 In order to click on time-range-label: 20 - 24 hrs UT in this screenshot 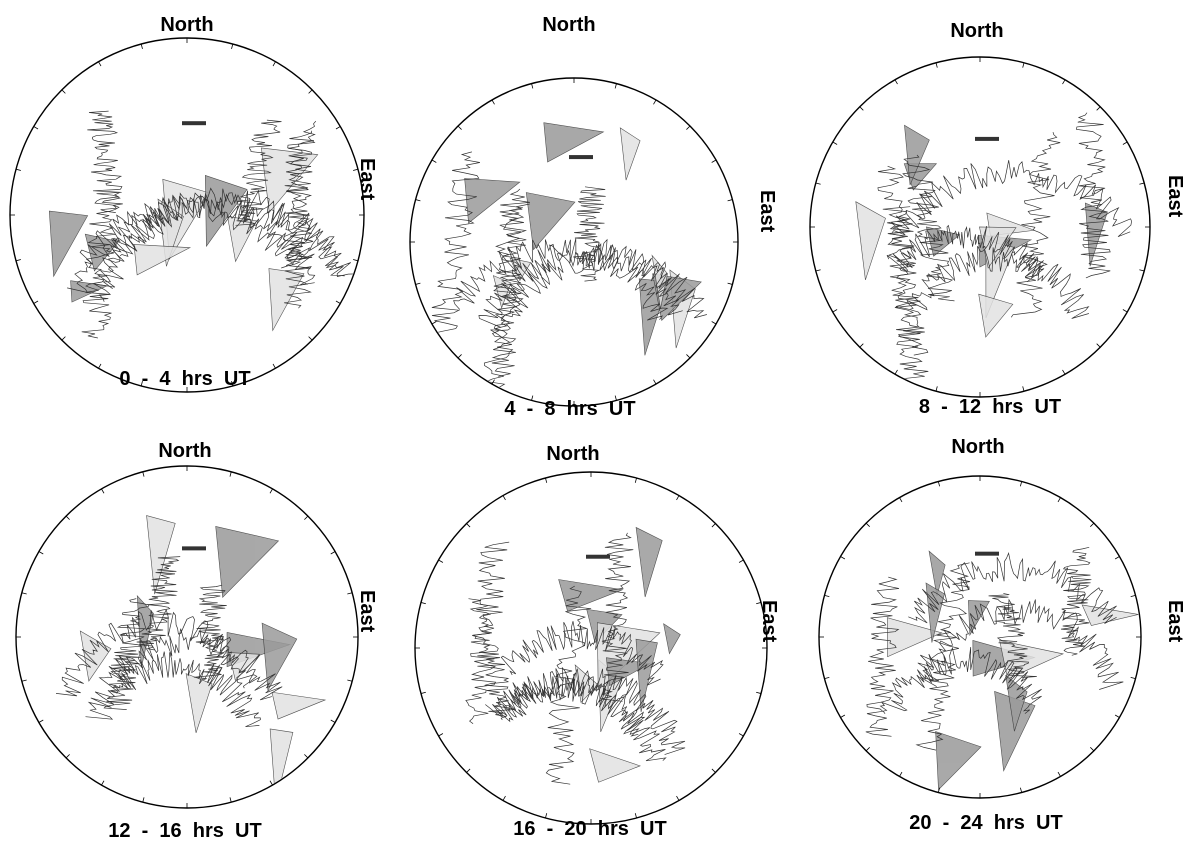, I will do `click(986, 823)`.